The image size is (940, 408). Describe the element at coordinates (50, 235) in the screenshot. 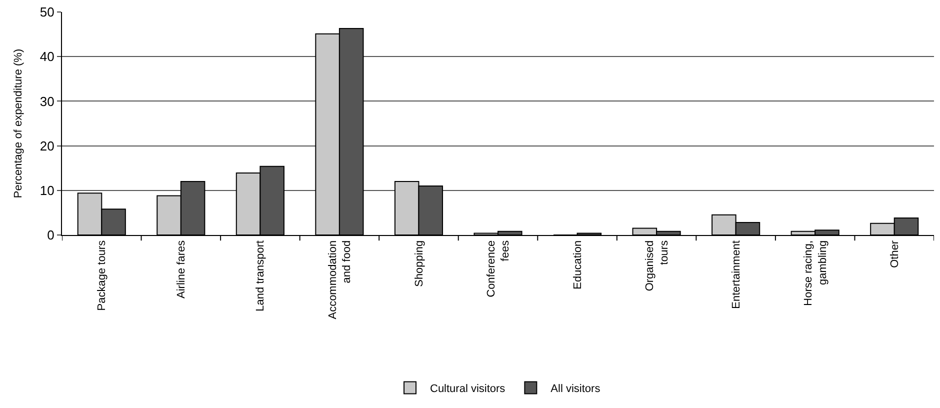

I see `y-tick-label: 0` at that location.